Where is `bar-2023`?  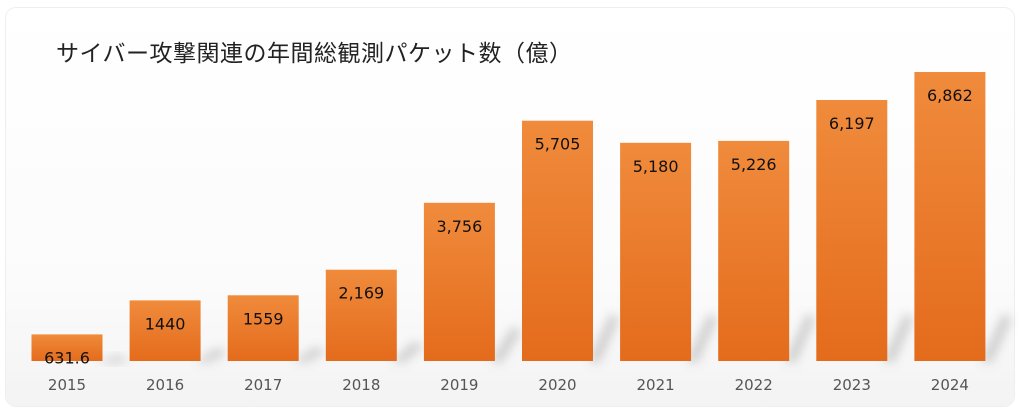 bar-2023 is located at coordinates (852, 230).